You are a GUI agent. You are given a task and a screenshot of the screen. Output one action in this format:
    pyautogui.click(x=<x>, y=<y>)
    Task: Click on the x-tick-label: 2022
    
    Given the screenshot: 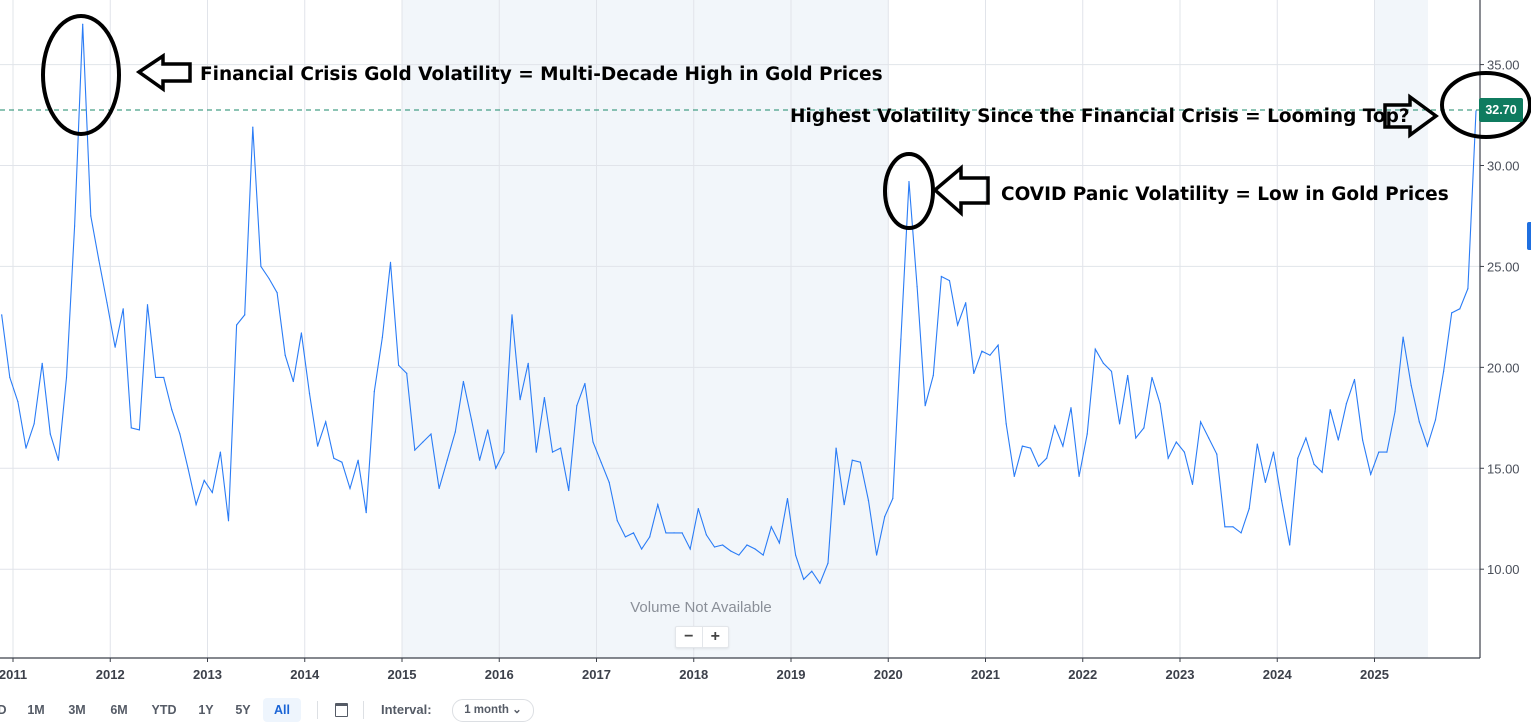 What is the action you would take?
    pyautogui.click(x=1082, y=674)
    